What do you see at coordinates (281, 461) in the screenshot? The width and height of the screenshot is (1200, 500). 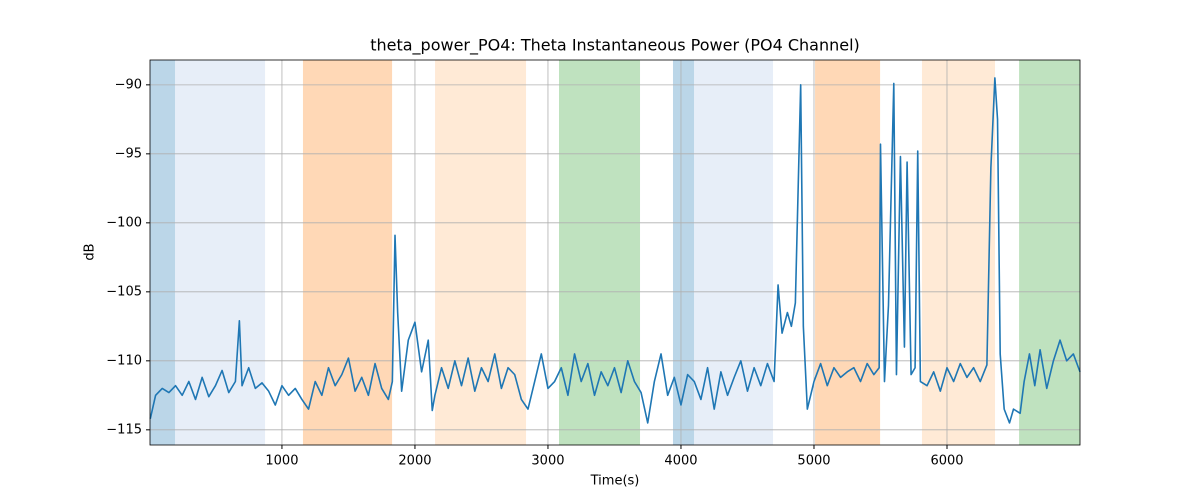 I see `x-tick-label: 1000` at bounding box center [281, 461].